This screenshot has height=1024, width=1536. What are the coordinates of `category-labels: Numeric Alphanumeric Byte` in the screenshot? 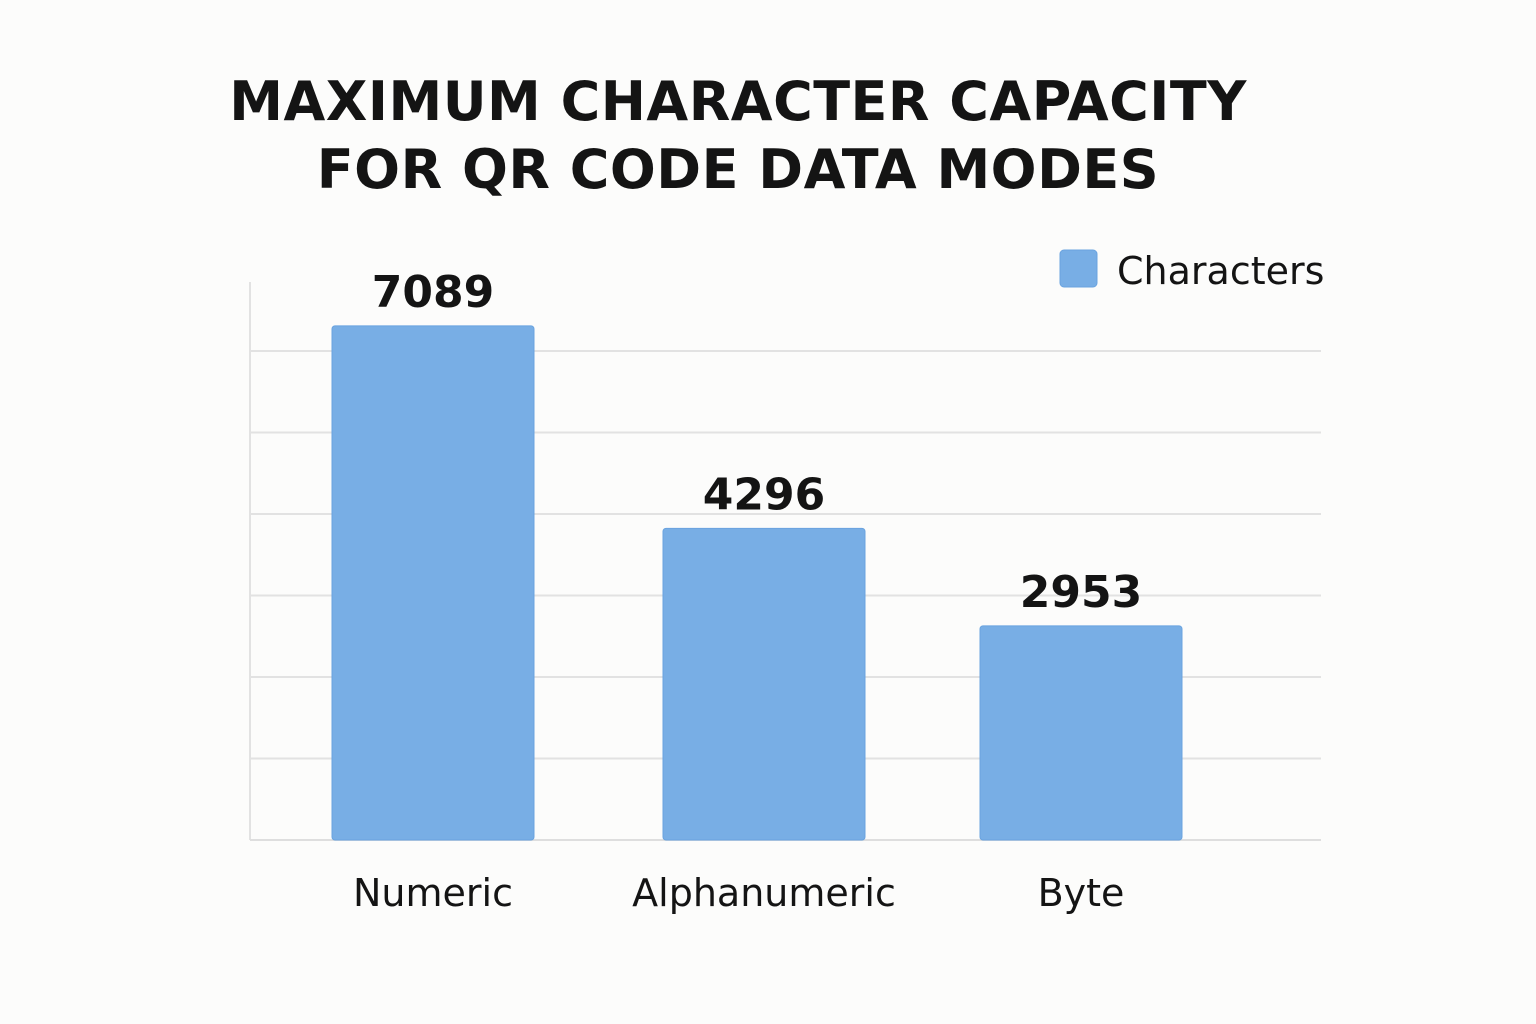 It's located at (738, 893).